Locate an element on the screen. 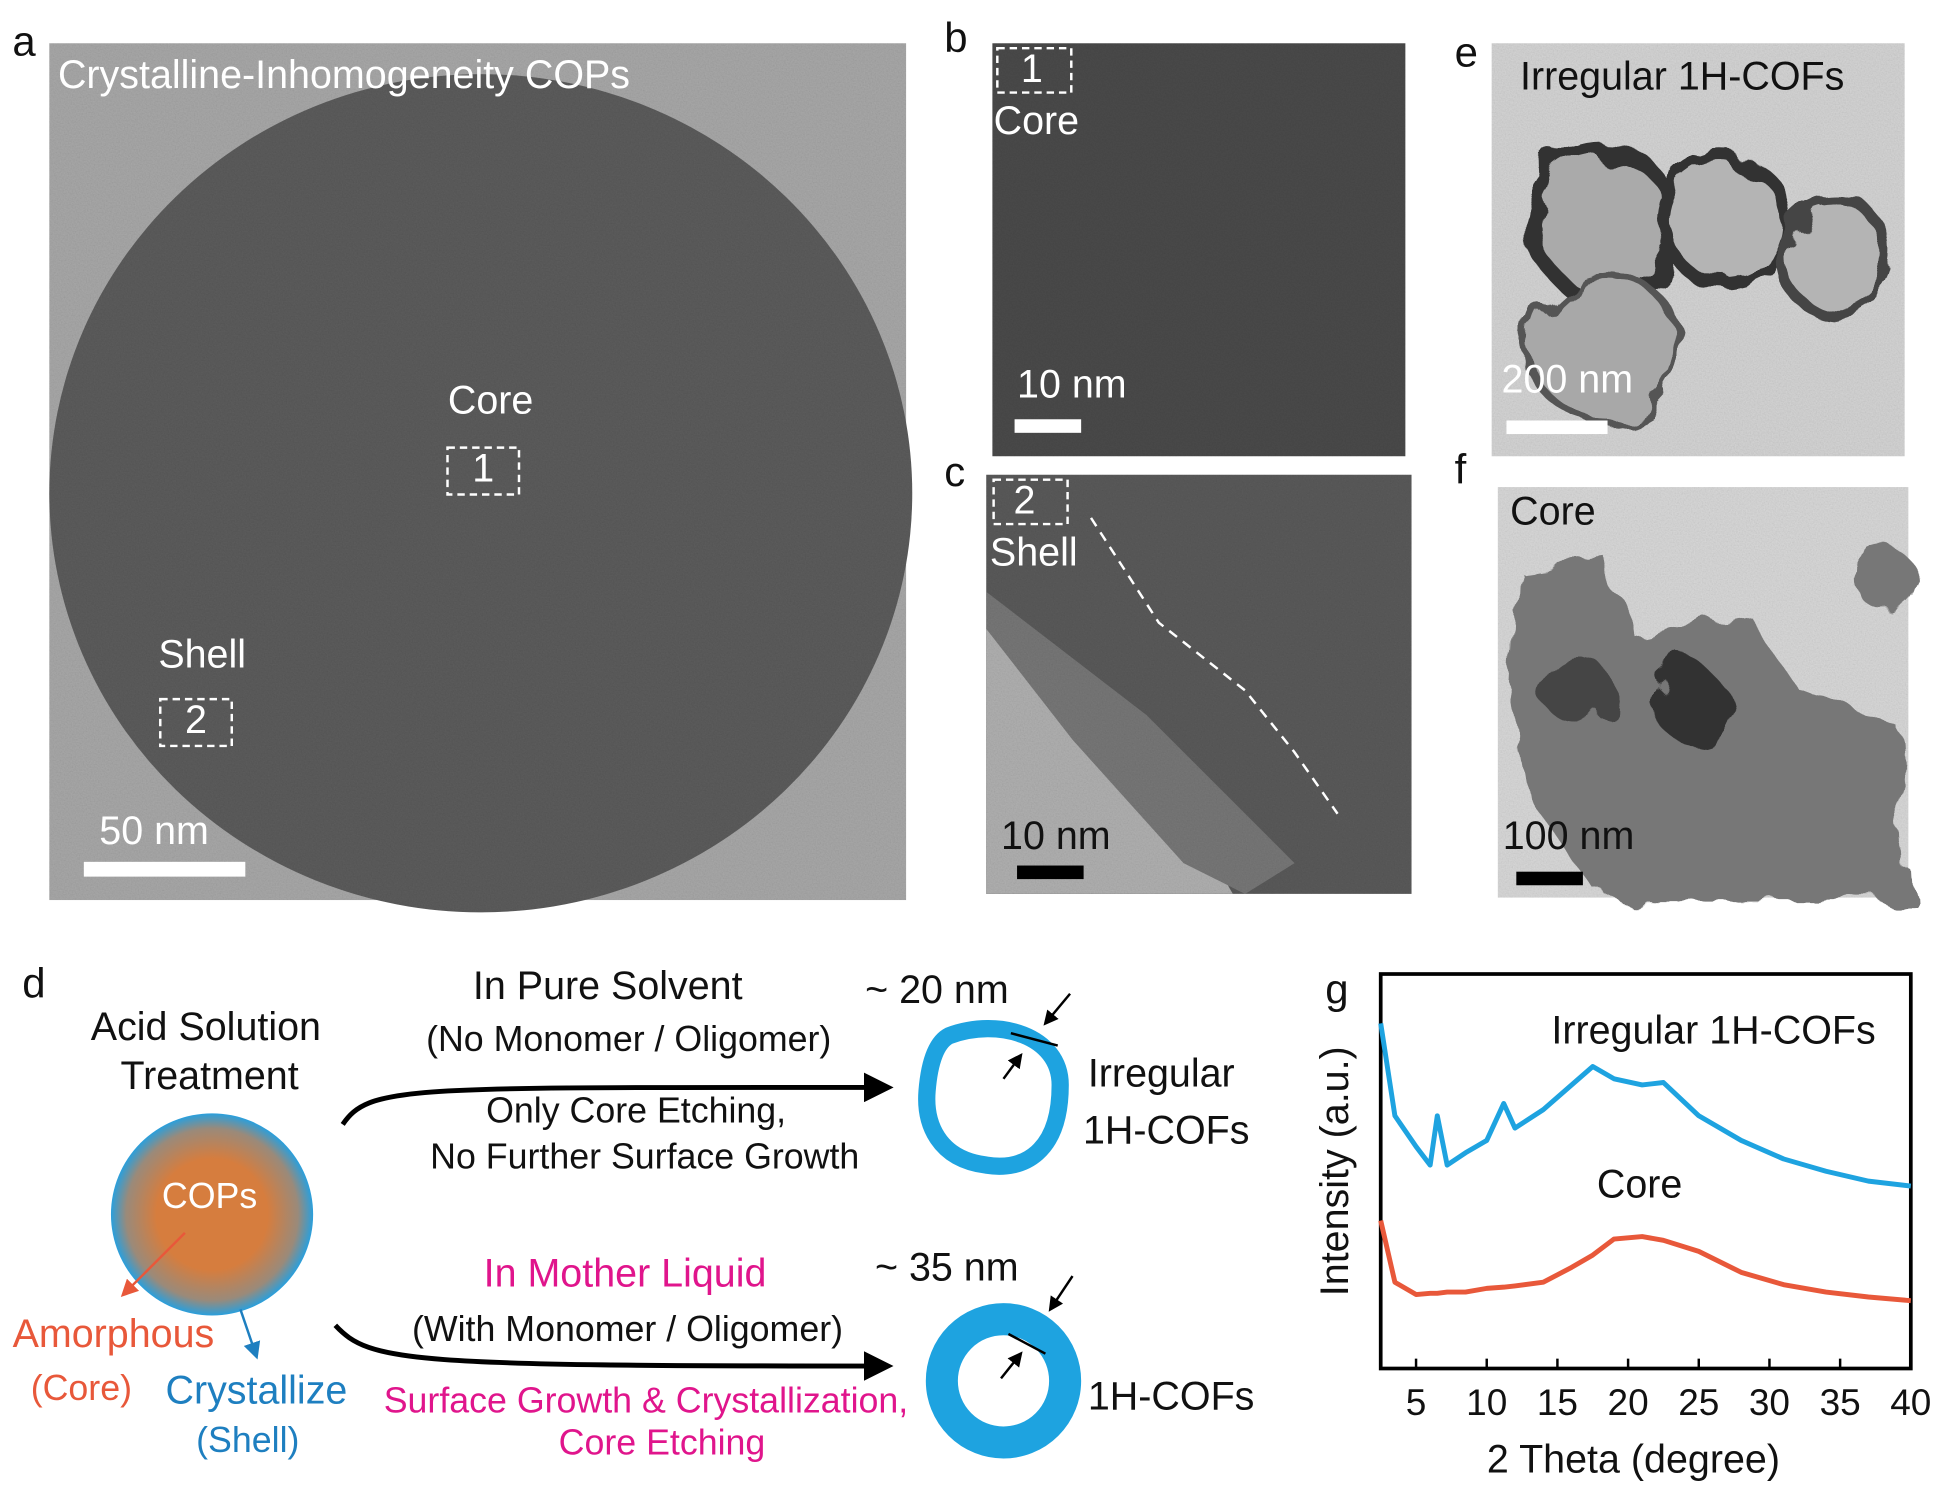 The image size is (1933, 1503). y-axis-label: Intensity (a.u.) is located at coordinates (1335, 1171).